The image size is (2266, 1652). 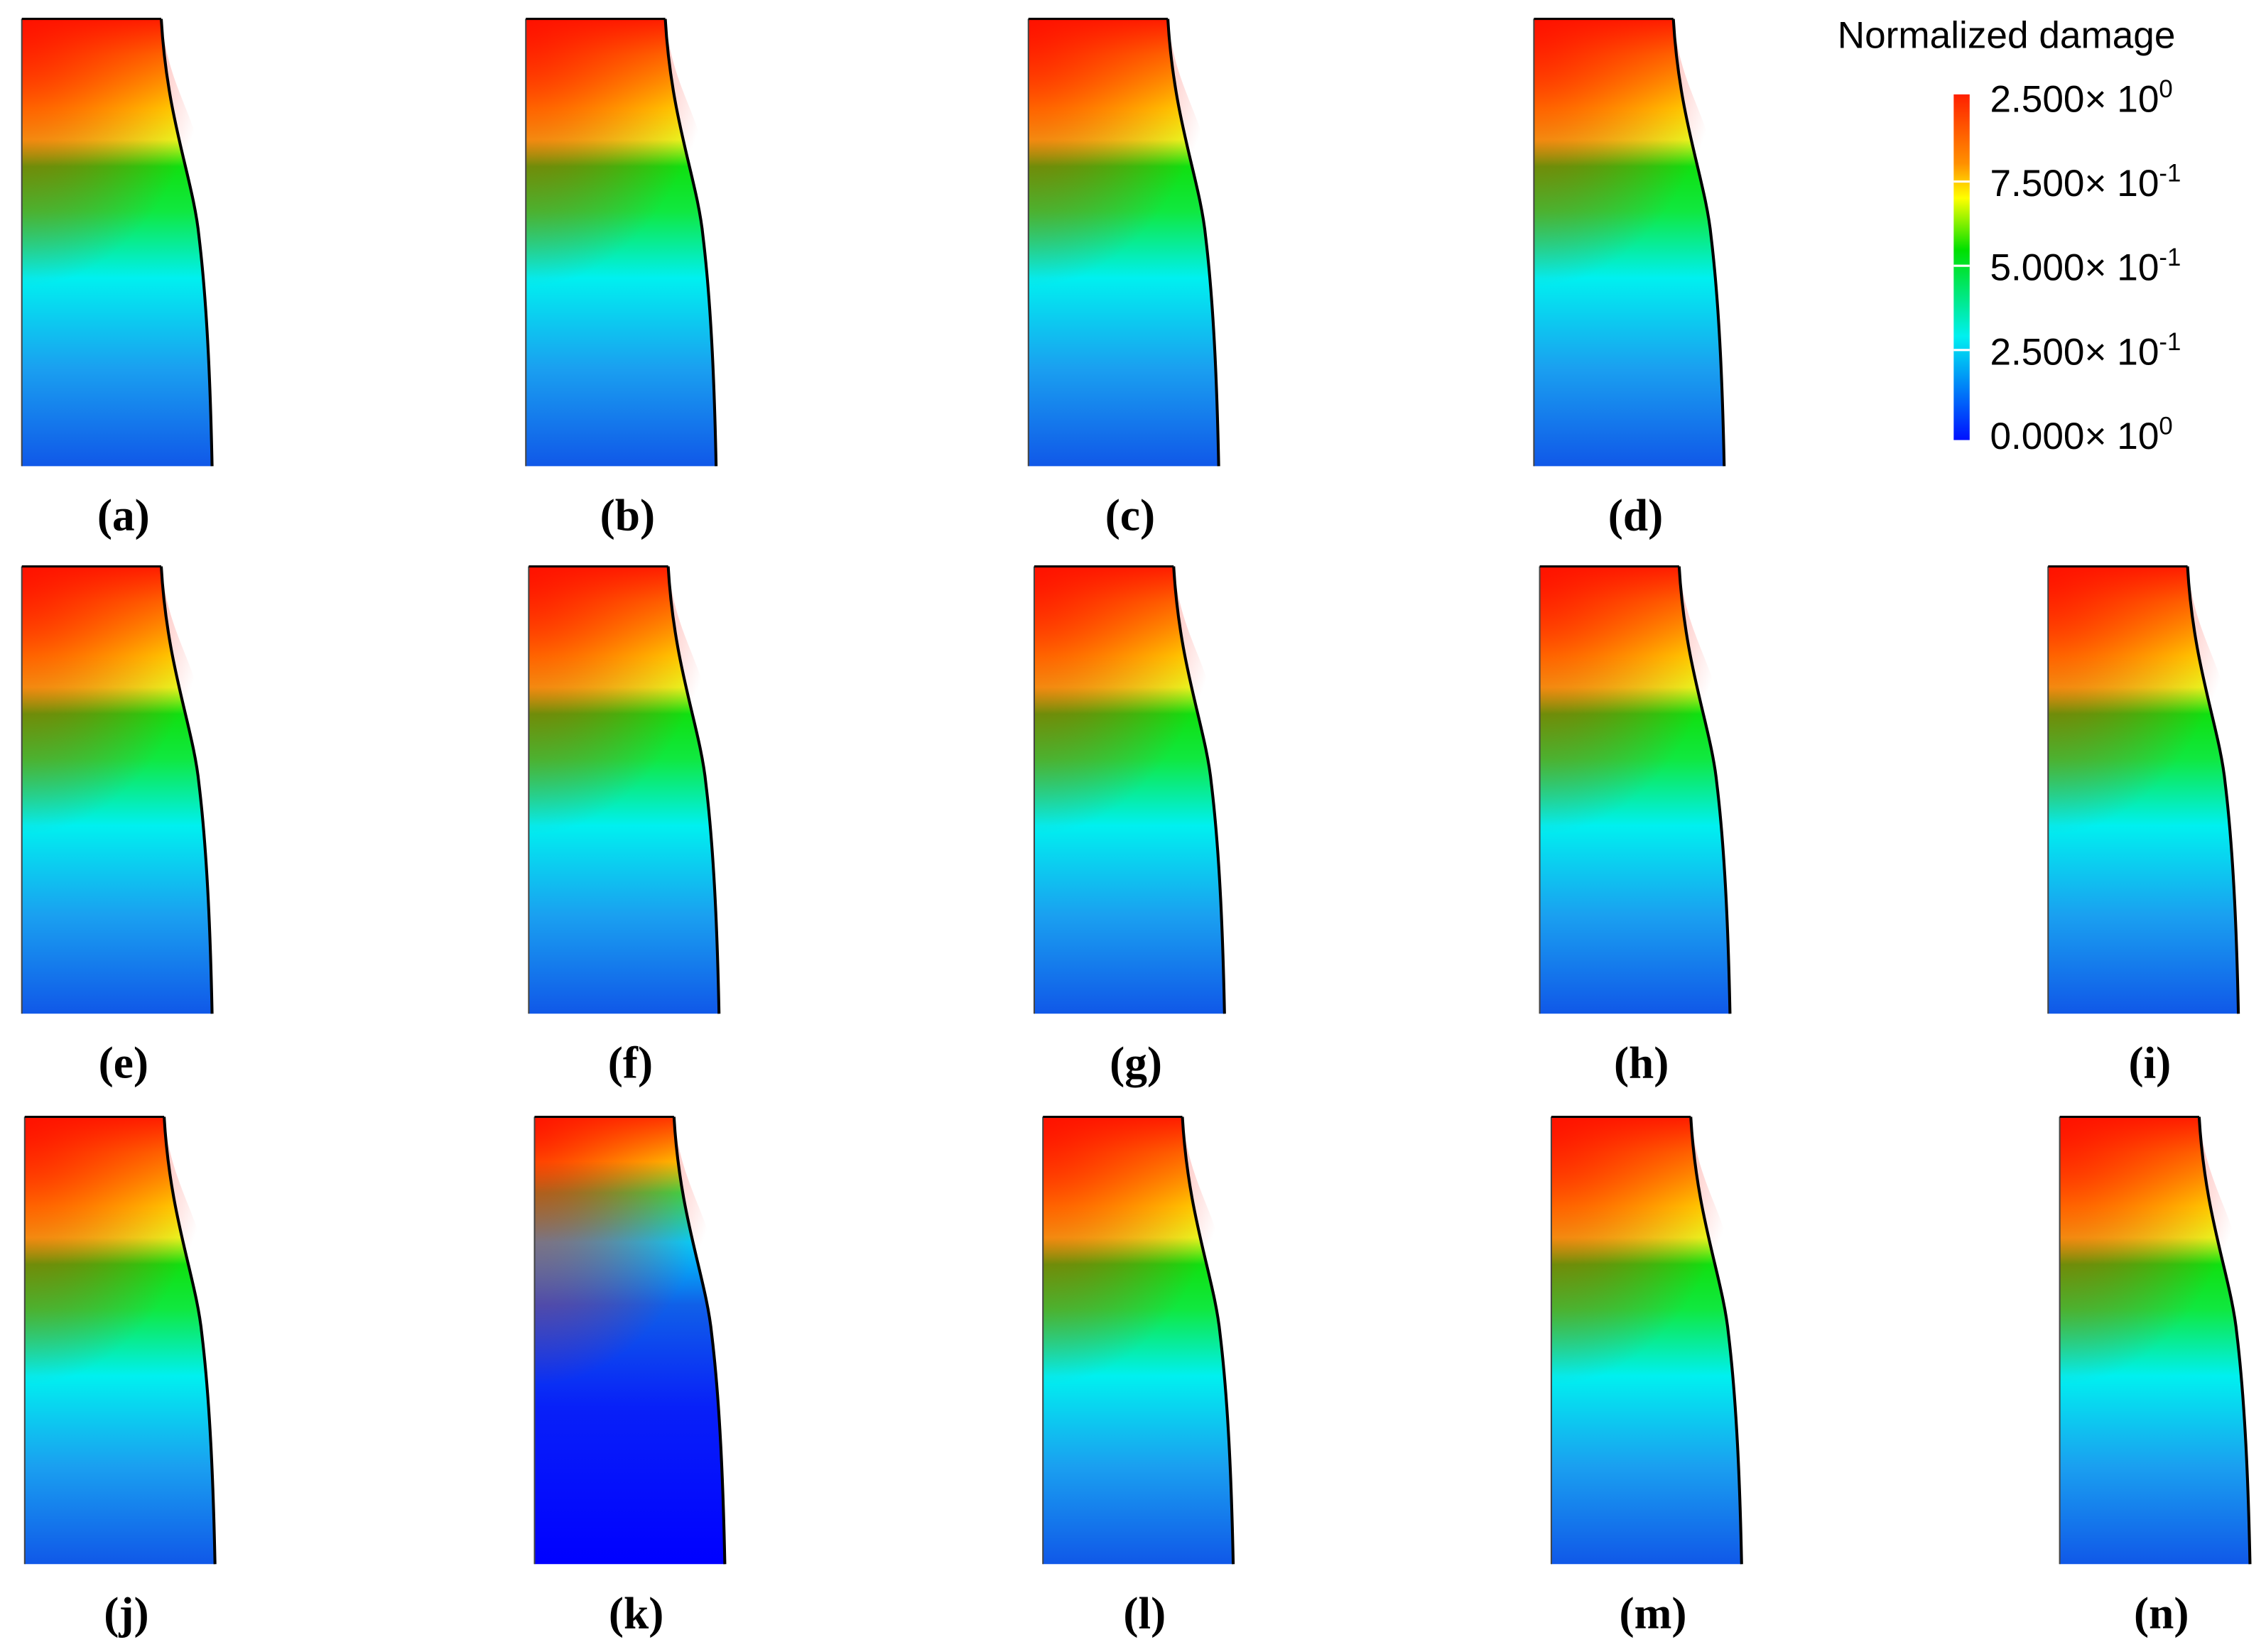 What do you see at coordinates (1635, 515) in the screenshot?
I see `panel-label: (d)` at bounding box center [1635, 515].